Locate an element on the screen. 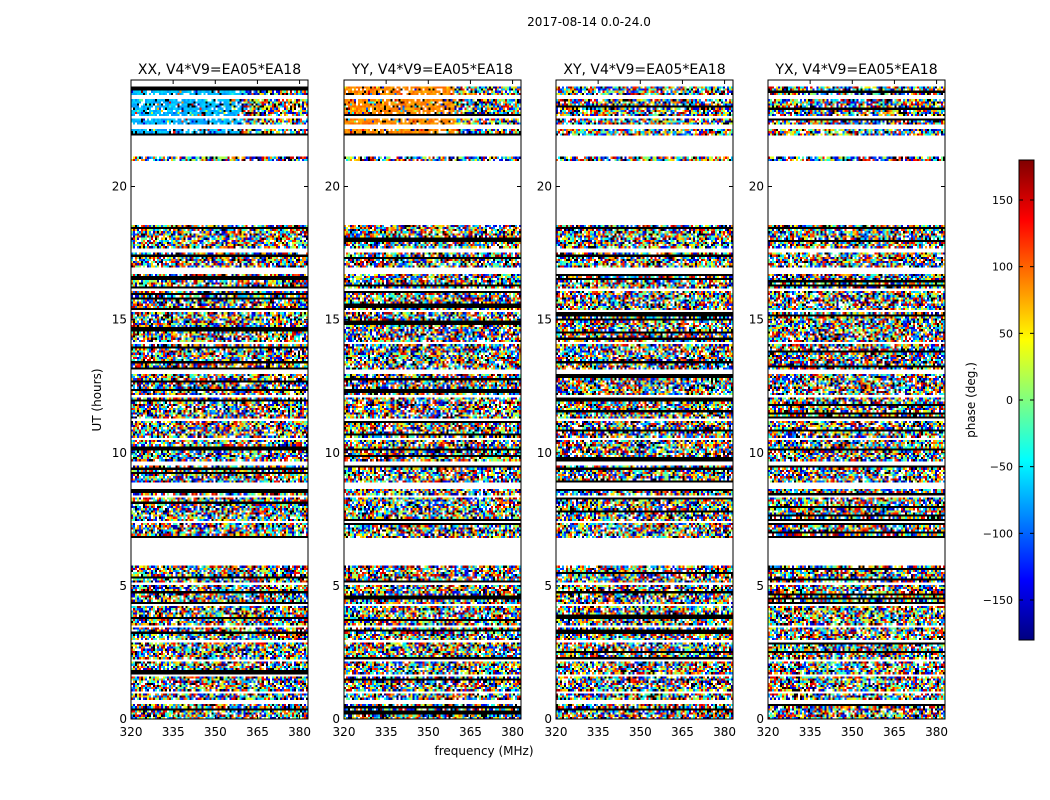 The height and width of the screenshot is (800, 1050). panel-title: XX, V4*V9=EA05*EA18 is located at coordinates (219, 70).